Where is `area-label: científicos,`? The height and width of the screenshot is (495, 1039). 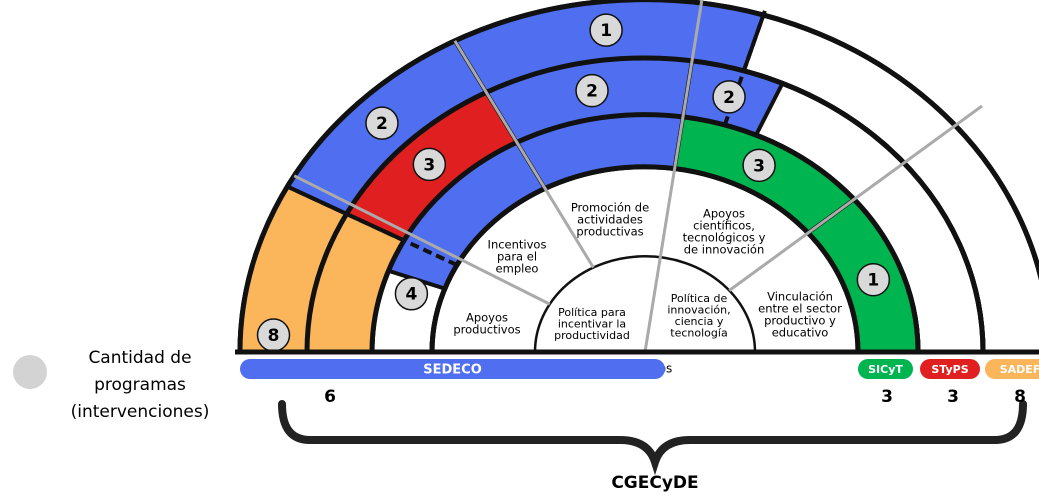 area-label: científicos, is located at coordinates (724, 226).